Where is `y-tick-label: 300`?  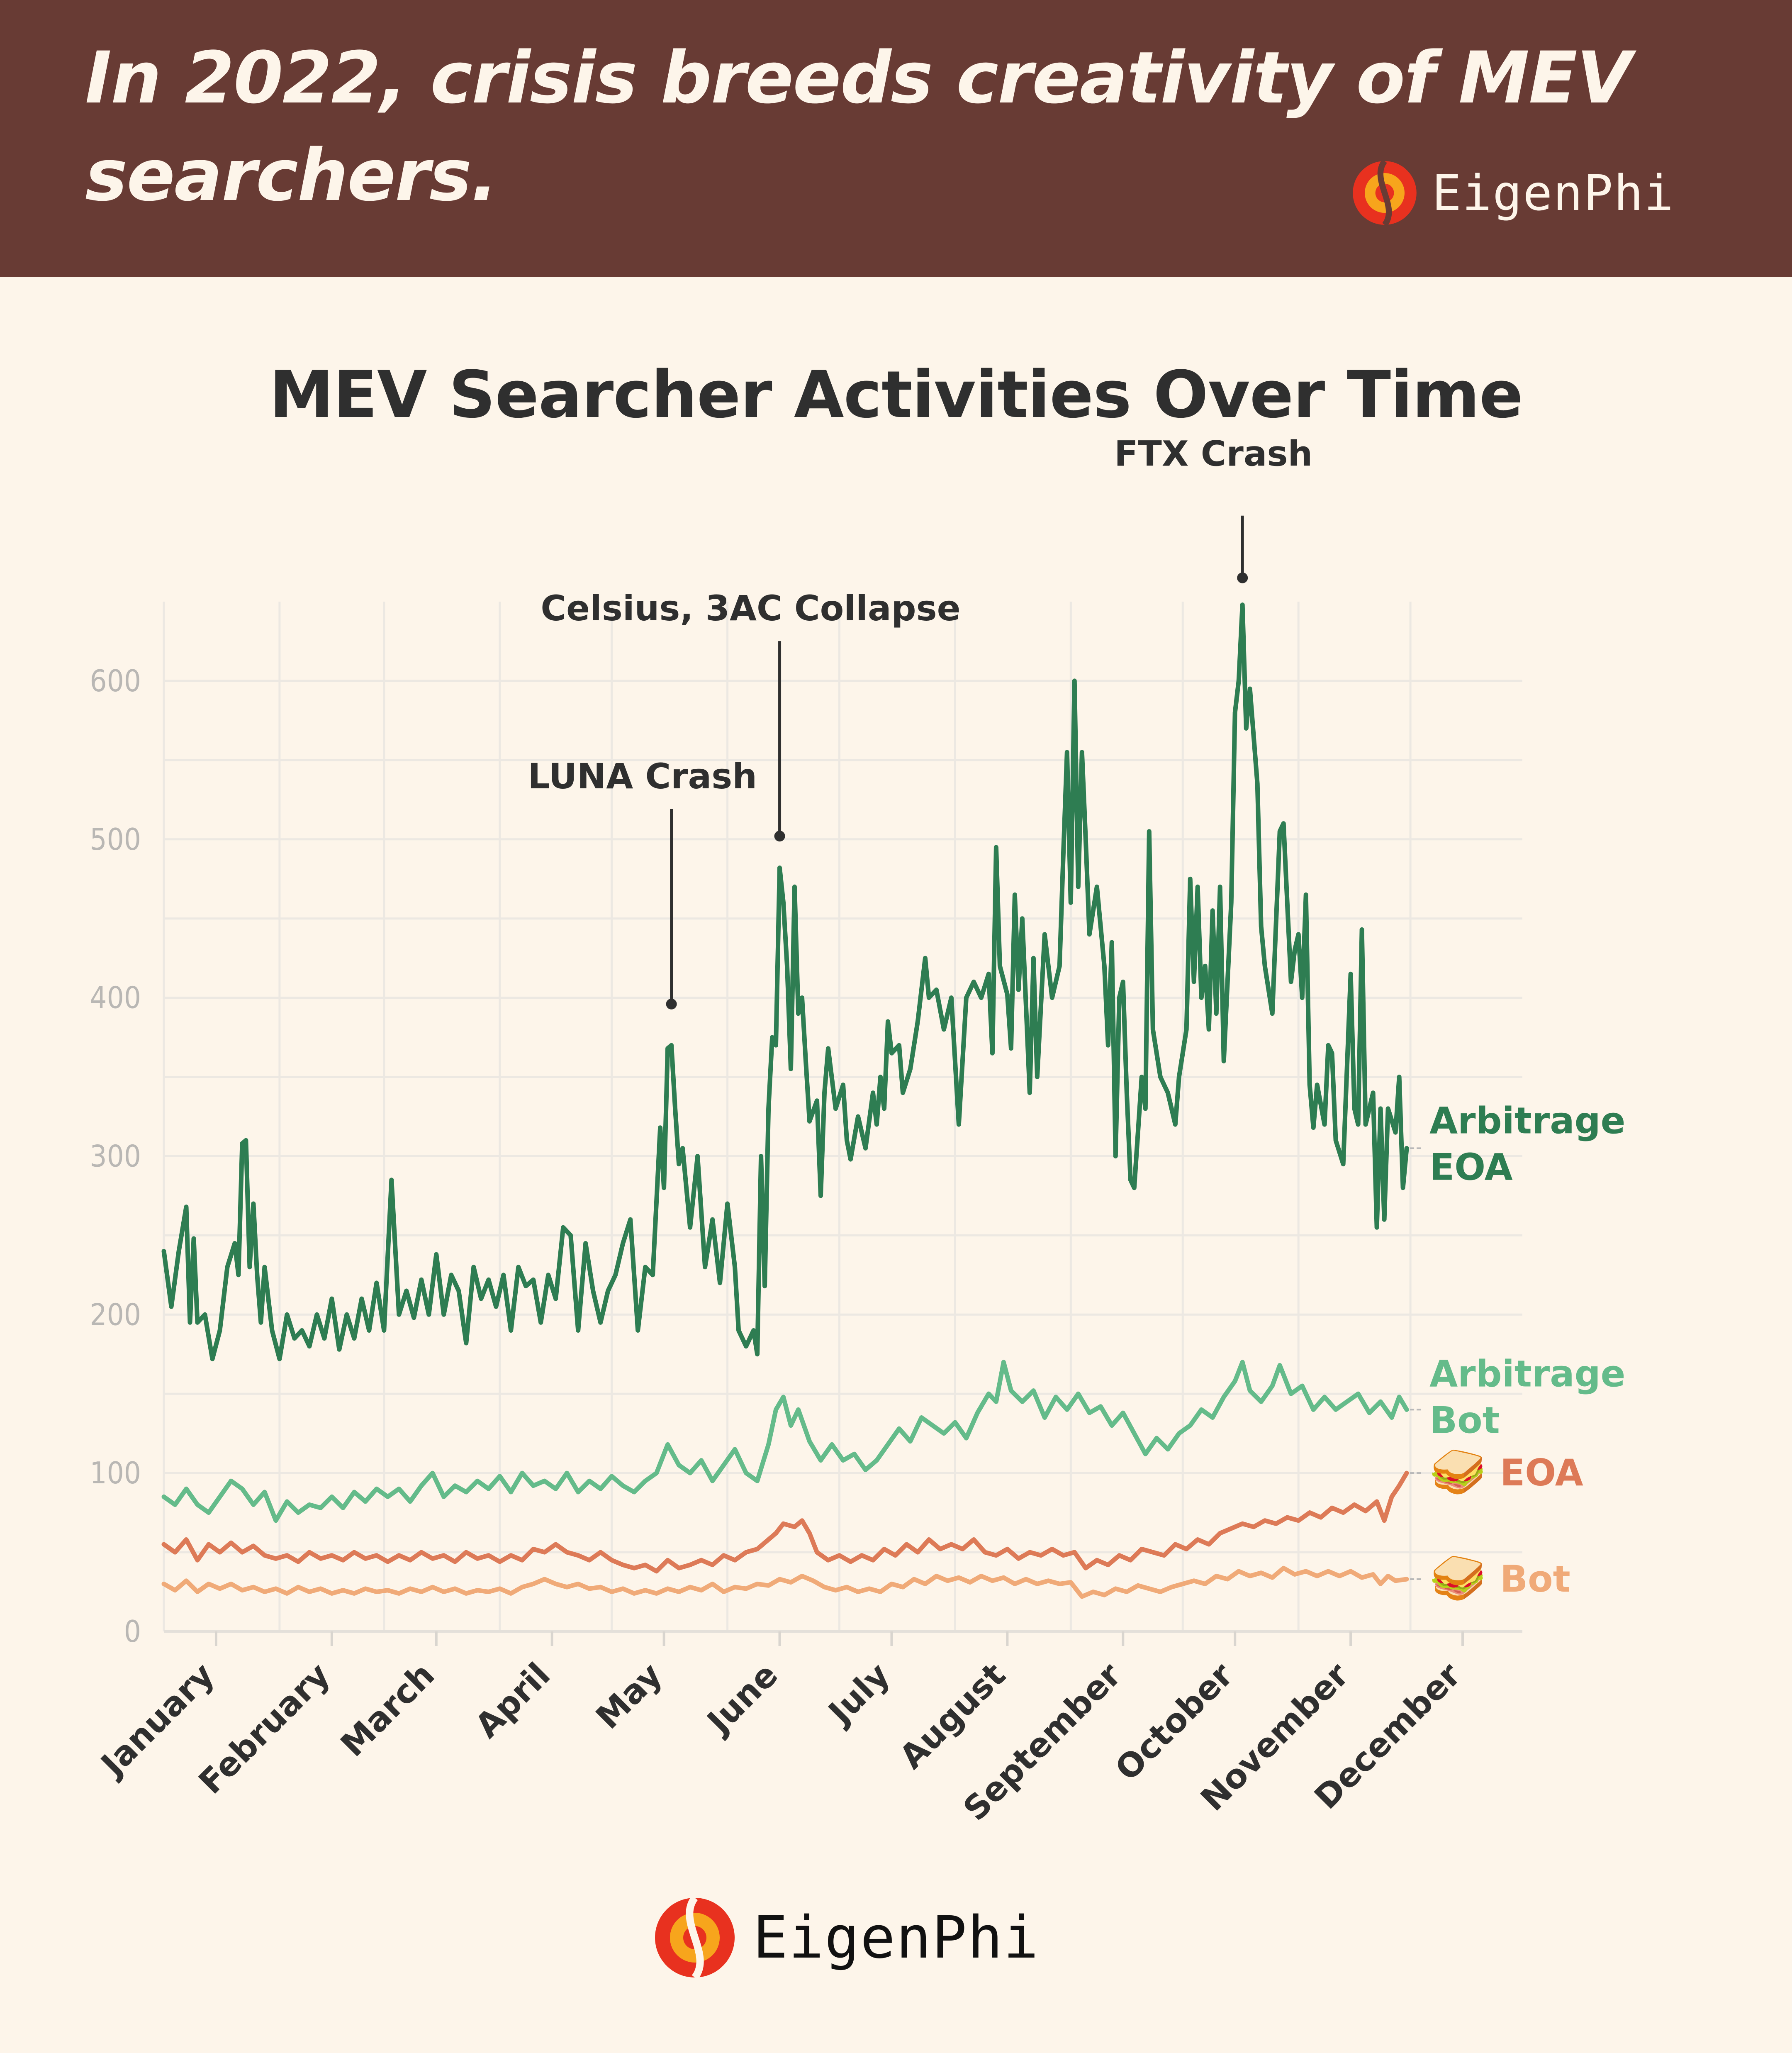 y-tick-label: 300 is located at coordinates (115, 1156).